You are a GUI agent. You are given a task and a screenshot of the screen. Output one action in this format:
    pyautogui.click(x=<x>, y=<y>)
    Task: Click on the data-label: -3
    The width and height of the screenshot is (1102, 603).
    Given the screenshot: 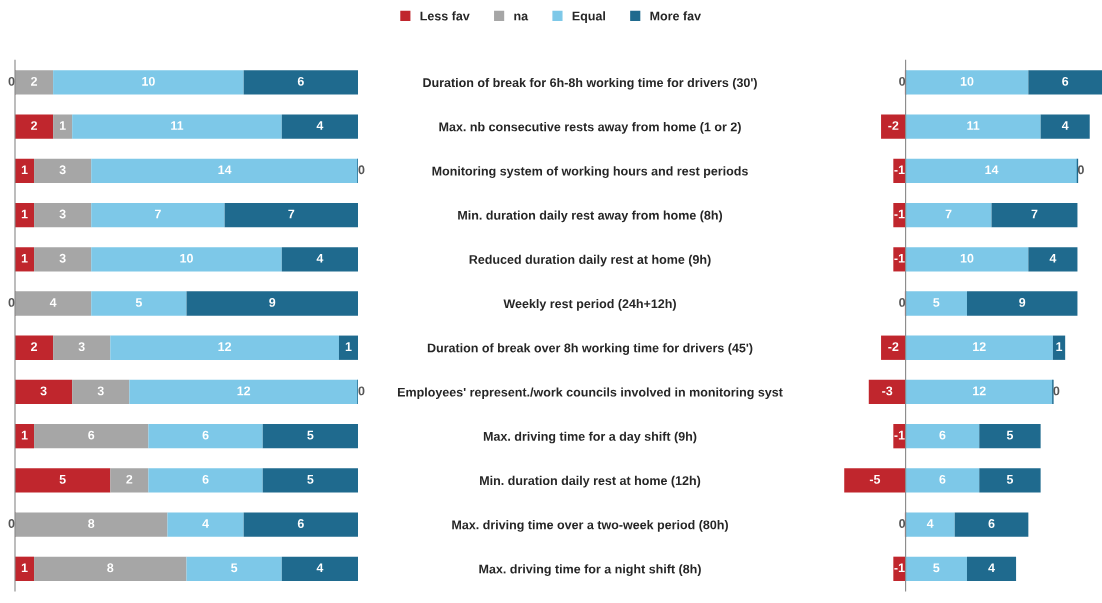 What is the action you would take?
    pyautogui.click(x=887, y=391)
    